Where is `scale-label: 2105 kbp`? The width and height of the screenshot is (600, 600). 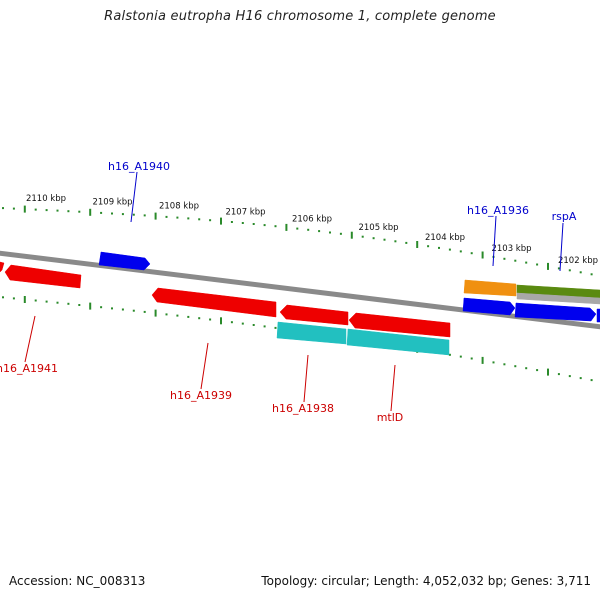
scale-label: 2105 kbp is located at coordinates (378, 228).